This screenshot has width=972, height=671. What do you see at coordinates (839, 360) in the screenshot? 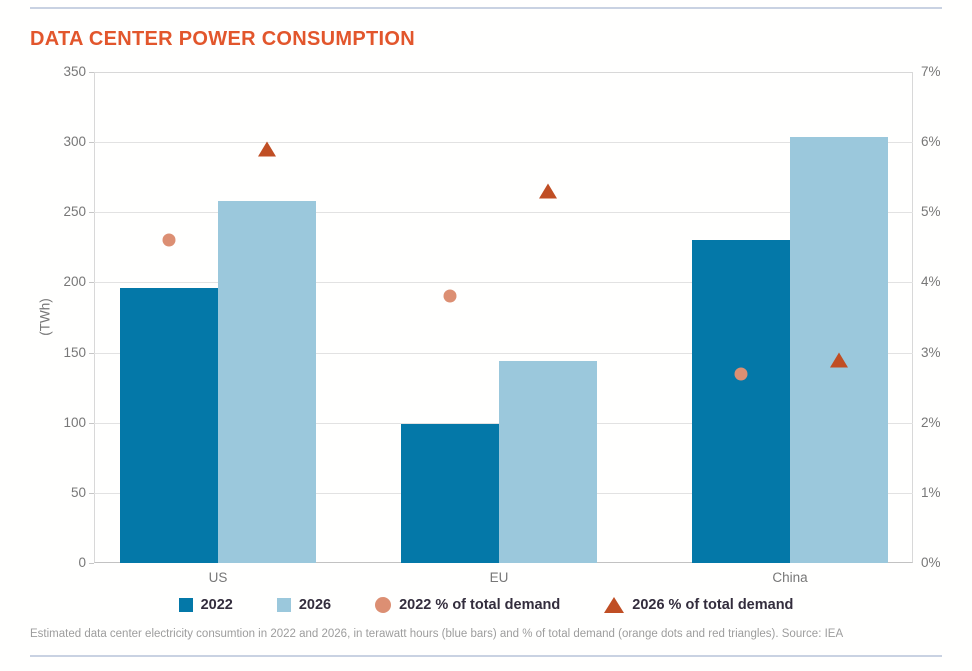
I see `marker-triangle-icon-china` at bounding box center [839, 360].